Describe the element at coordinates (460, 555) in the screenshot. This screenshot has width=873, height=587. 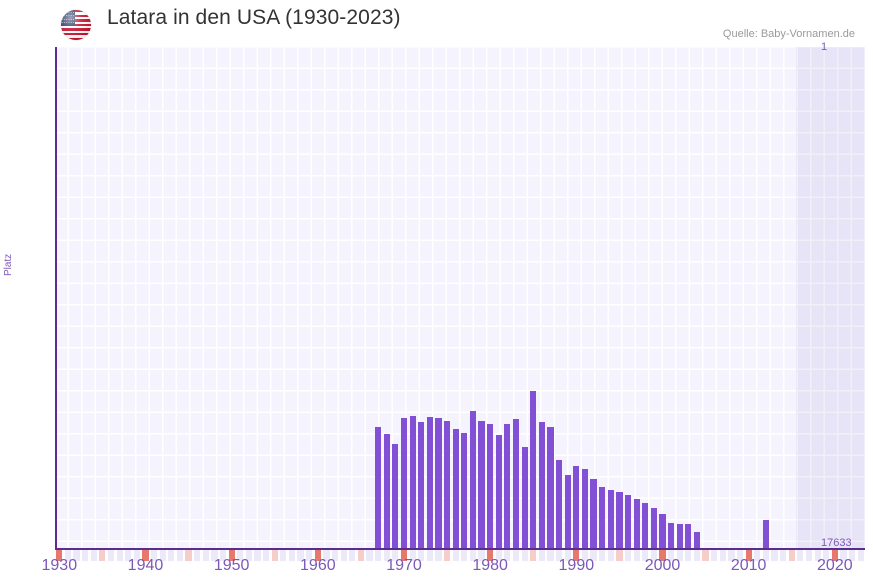
I see `x-axis-tick-marks` at that location.